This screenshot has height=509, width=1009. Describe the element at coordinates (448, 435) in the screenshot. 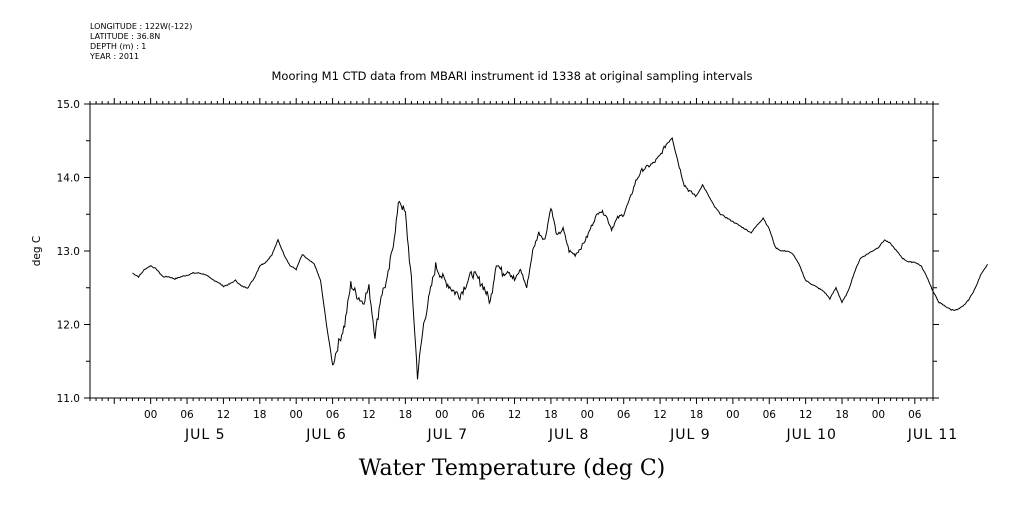

I see `x-day-label: JUL 7` at that location.